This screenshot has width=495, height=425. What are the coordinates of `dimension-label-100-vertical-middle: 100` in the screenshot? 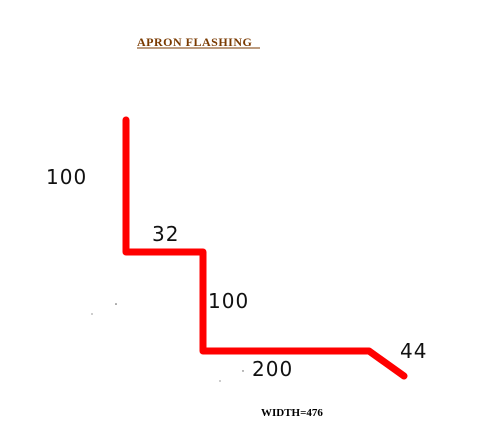 It's located at (228, 301).